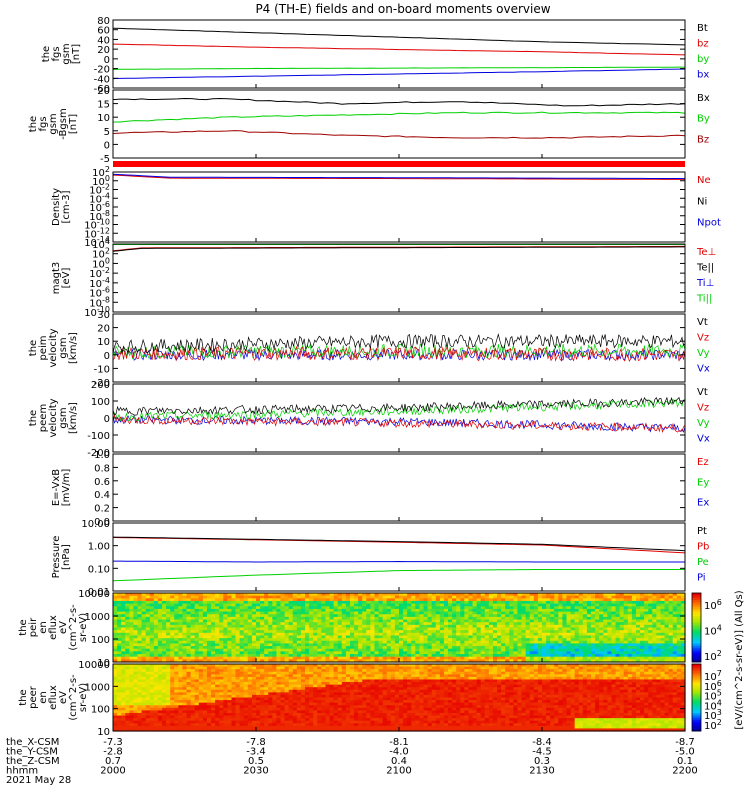 The width and height of the screenshot is (750, 800). I want to click on panel-frame, so click(399, 418).